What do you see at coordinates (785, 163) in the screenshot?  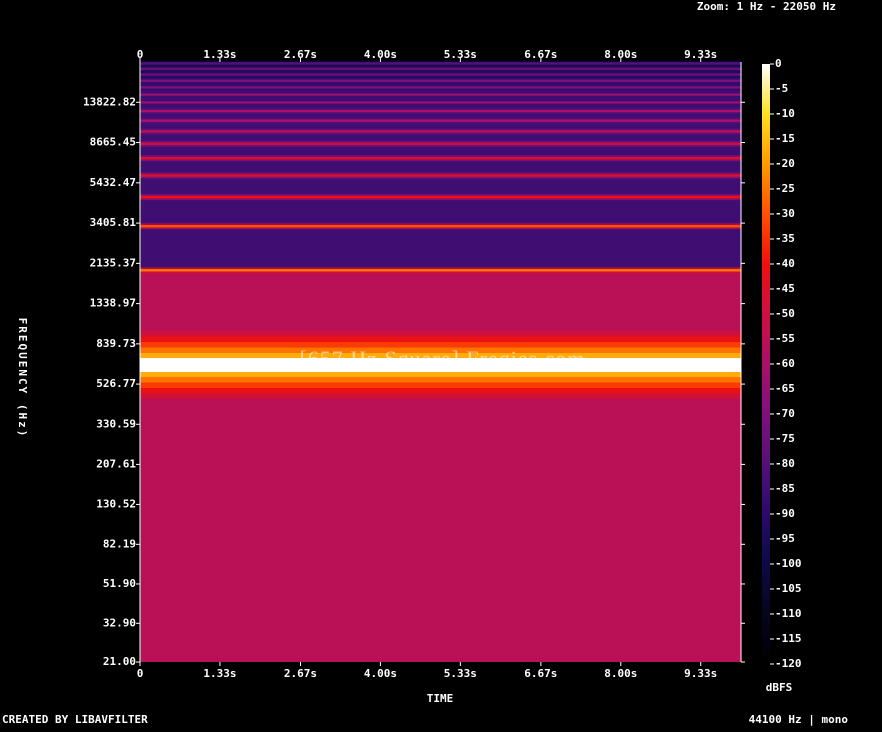 I see `colorbar-tick-label: -20` at bounding box center [785, 163].